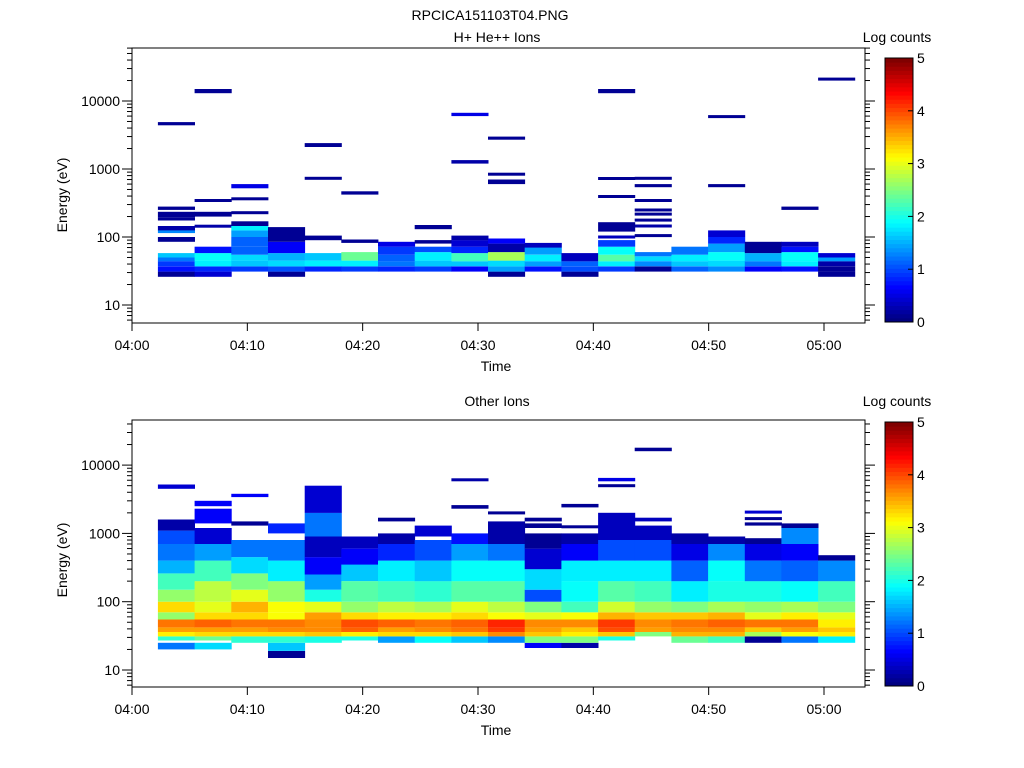 The width and height of the screenshot is (1024, 768). What do you see at coordinates (921, 216) in the screenshot?
I see `colorbar-tick-label: 2` at bounding box center [921, 216].